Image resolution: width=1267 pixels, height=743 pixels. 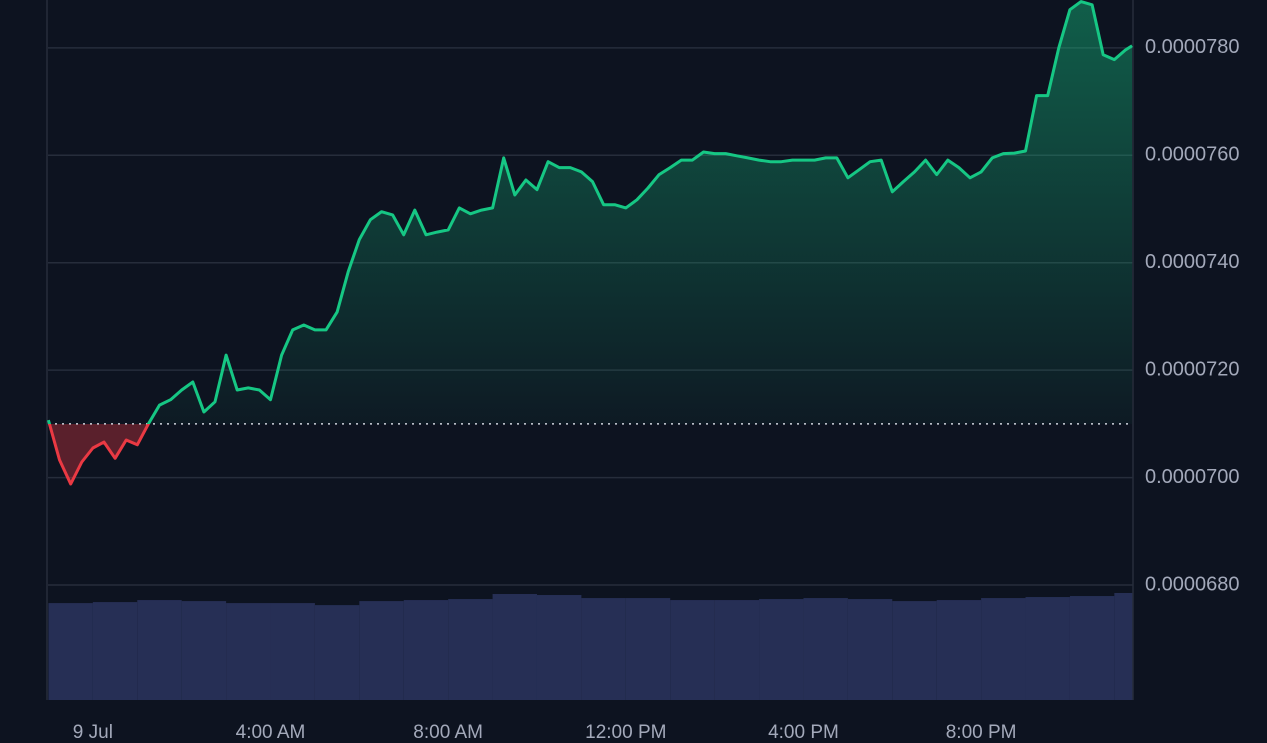 What do you see at coordinates (1192, 369) in the screenshot?
I see `y-tick-label: 0.0000720` at bounding box center [1192, 369].